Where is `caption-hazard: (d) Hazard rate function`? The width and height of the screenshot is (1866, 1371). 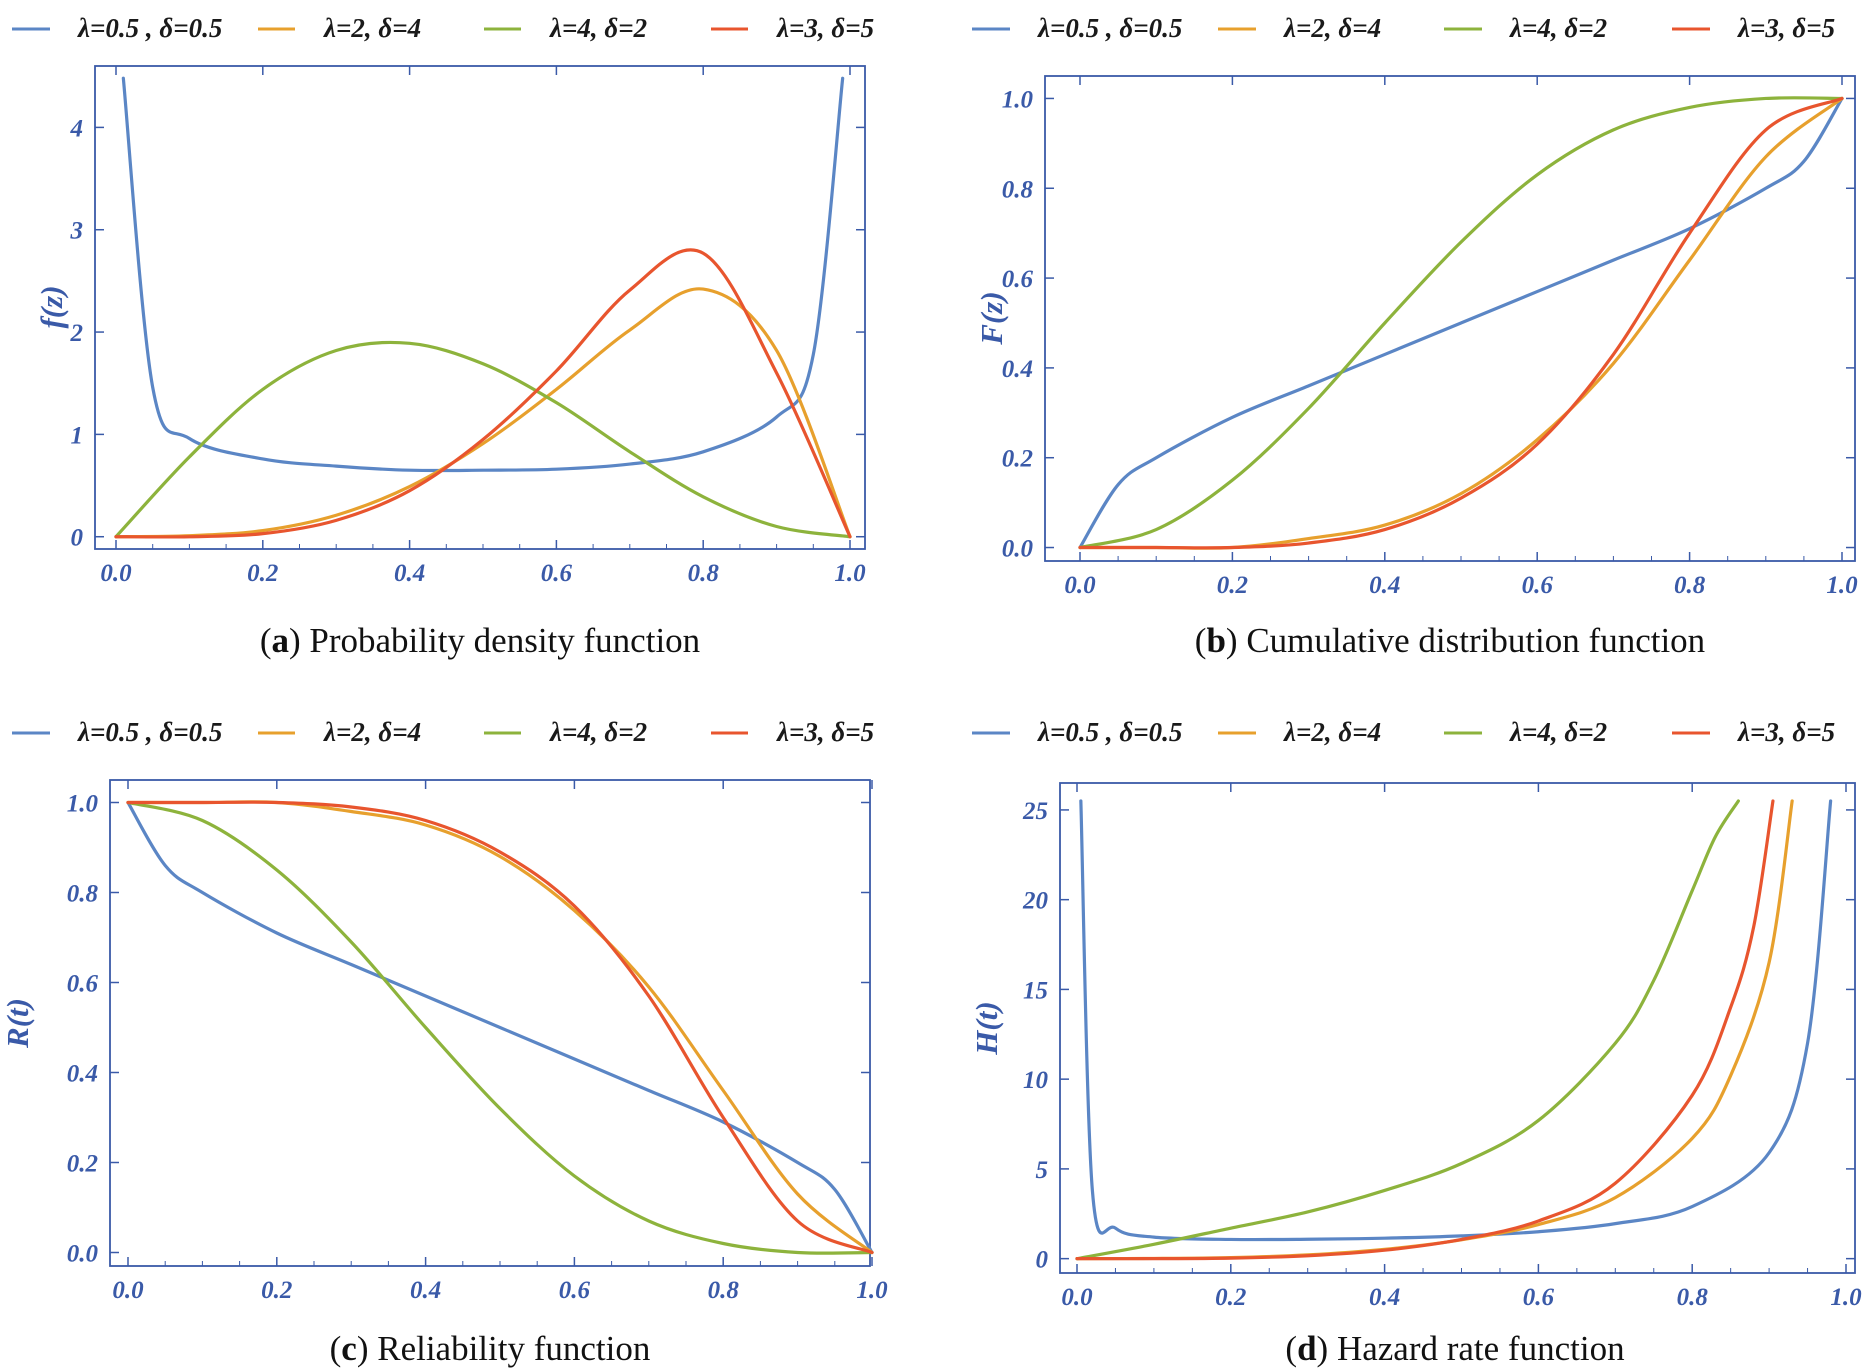
caption-hazard: (d) Hazard rate function is located at coordinates (1454, 1348).